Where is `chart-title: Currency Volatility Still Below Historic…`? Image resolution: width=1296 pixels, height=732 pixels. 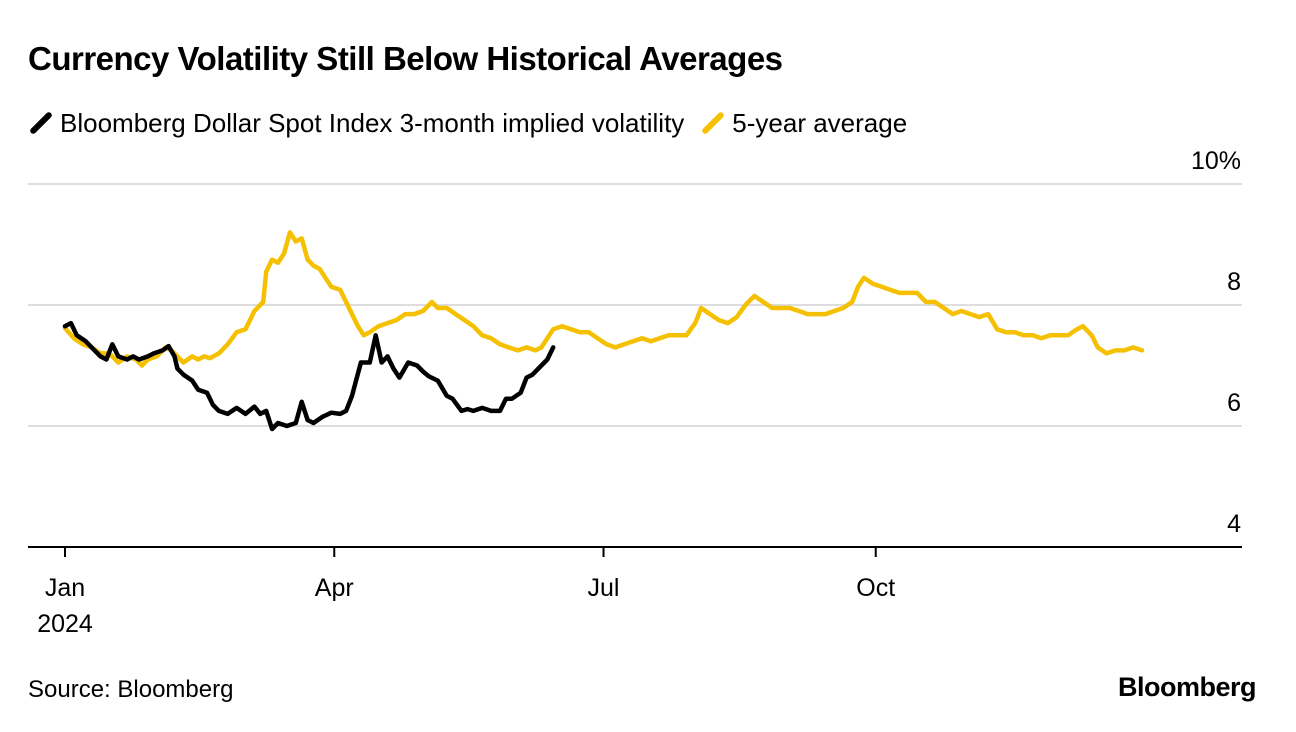
chart-title: Currency Volatility Still Below Historic… is located at coordinates (405, 58).